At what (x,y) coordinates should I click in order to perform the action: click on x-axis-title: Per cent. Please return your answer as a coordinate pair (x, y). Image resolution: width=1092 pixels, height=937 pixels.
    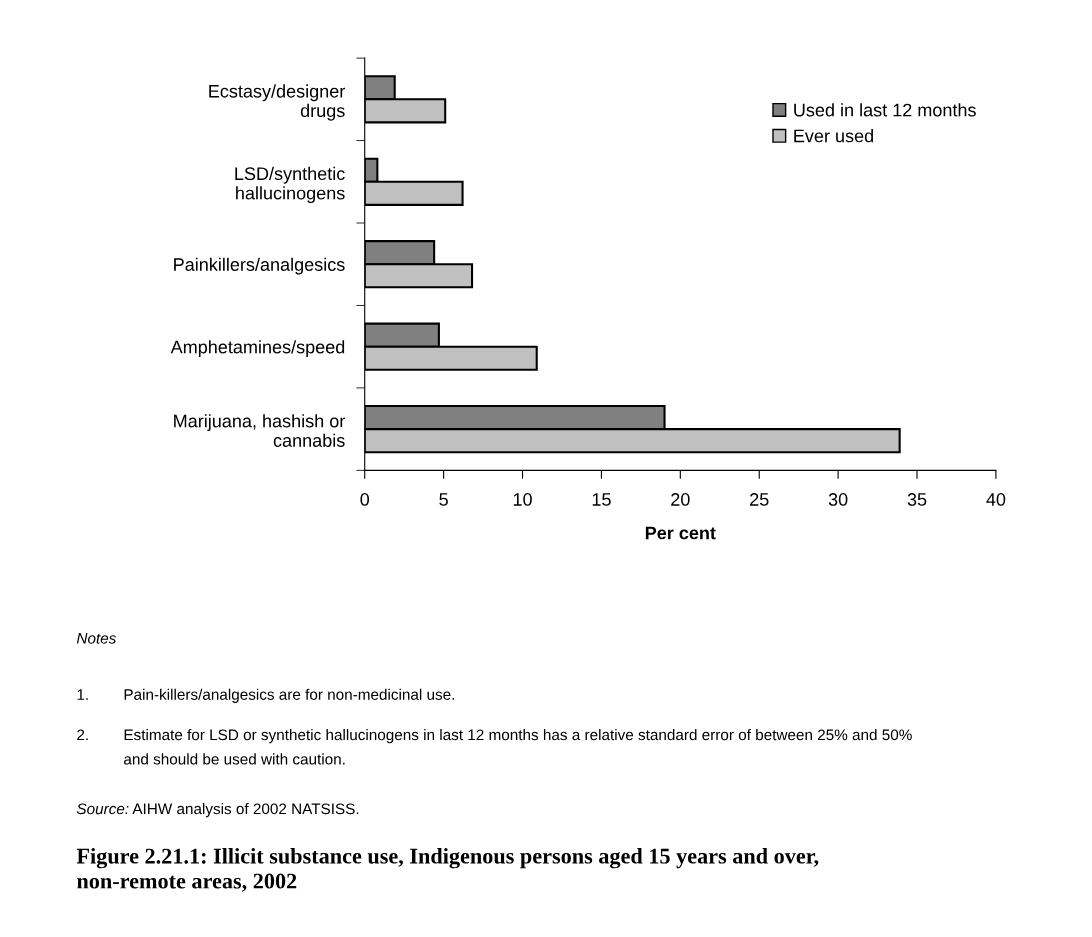
    Looking at the image, I should click on (680, 533).